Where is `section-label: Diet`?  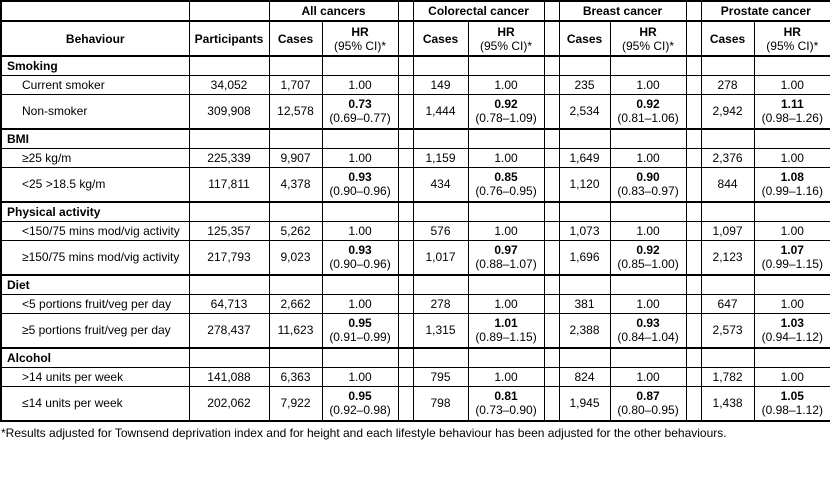
section-label: Diet is located at coordinates (95, 284).